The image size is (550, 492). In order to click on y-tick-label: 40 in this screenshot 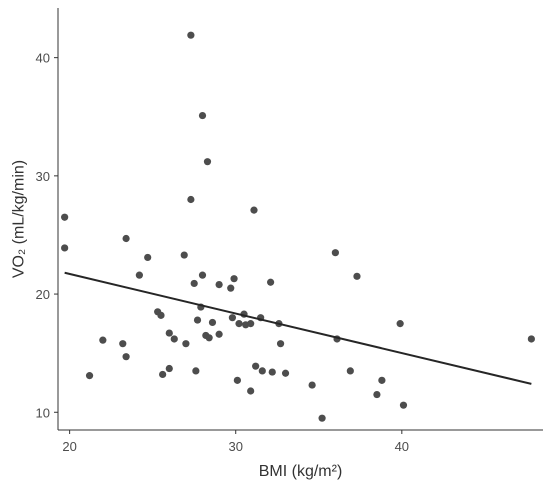, I will do `click(43, 58)`.